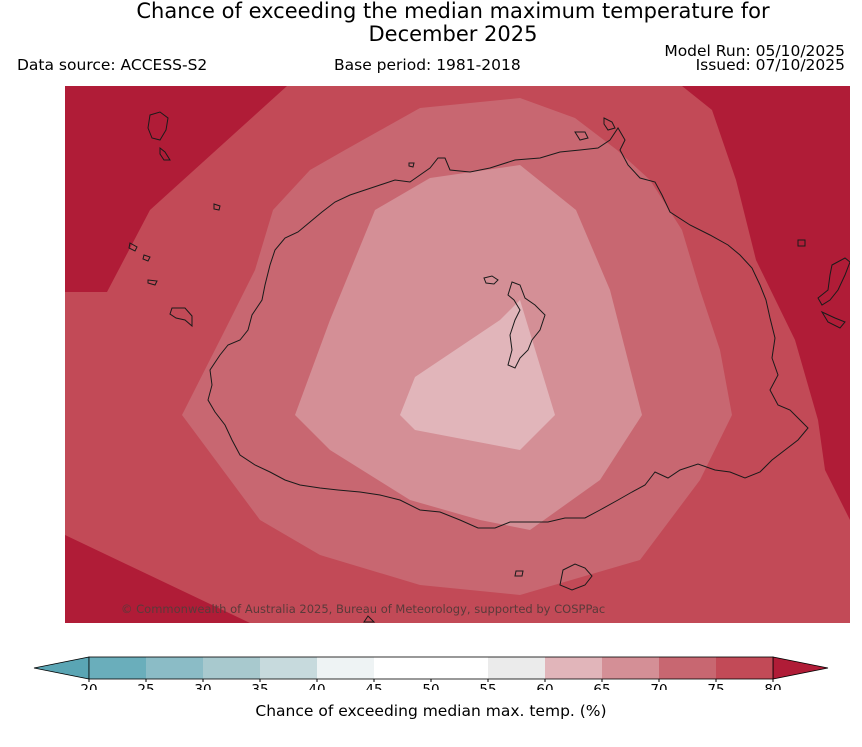 The width and height of the screenshot is (862, 747). Describe the element at coordinates (491, 280) in the screenshot. I see `small-islet` at that location.